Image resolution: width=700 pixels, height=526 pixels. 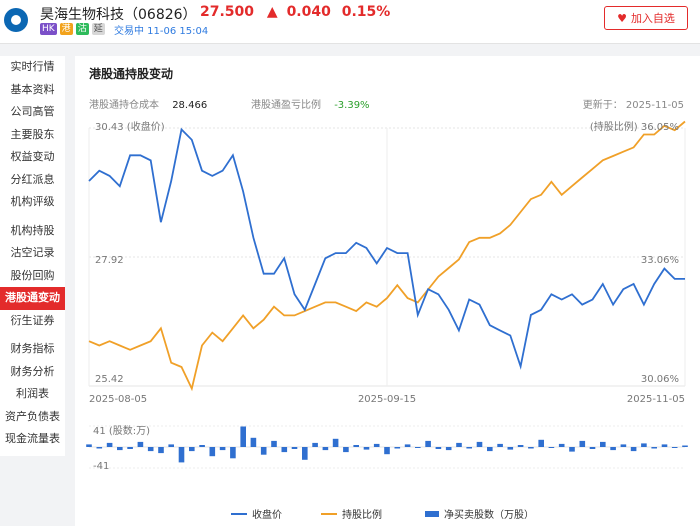 I want to click on sidebar-item-realtime: 实时行情, so click(x=32, y=66).